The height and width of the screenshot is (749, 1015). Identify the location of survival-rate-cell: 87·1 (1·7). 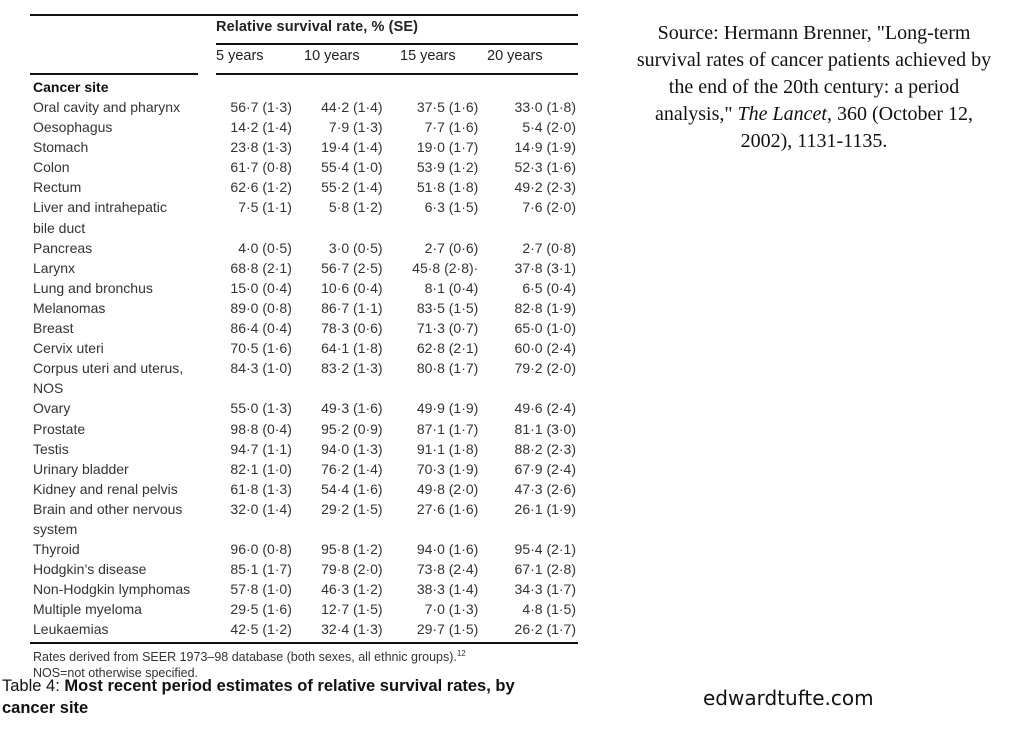
(447, 428).